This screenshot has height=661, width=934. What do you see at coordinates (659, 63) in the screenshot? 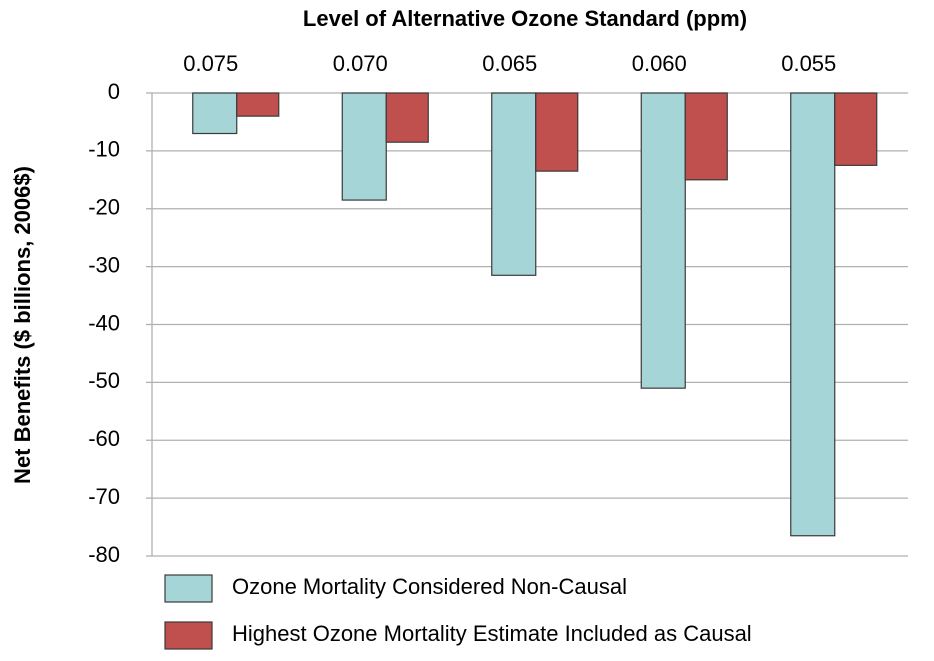
I see `x-tick-label: 0.060` at bounding box center [659, 63].